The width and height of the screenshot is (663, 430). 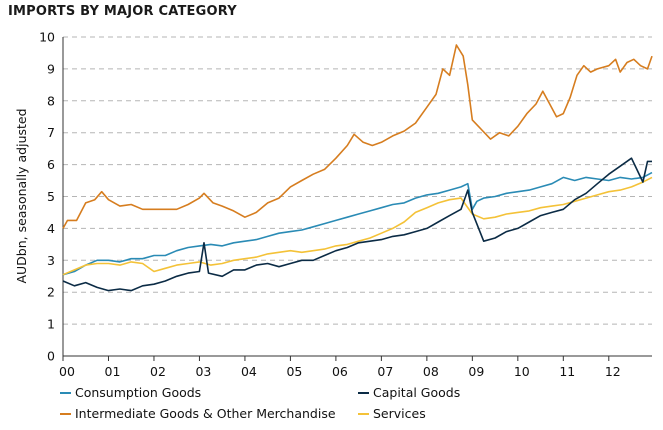 What do you see at coordinates (21, 195) in the screenshot?
I see `y-axis-label: AUDbn, seasonally adjusted` at bounding box center [21, 195].